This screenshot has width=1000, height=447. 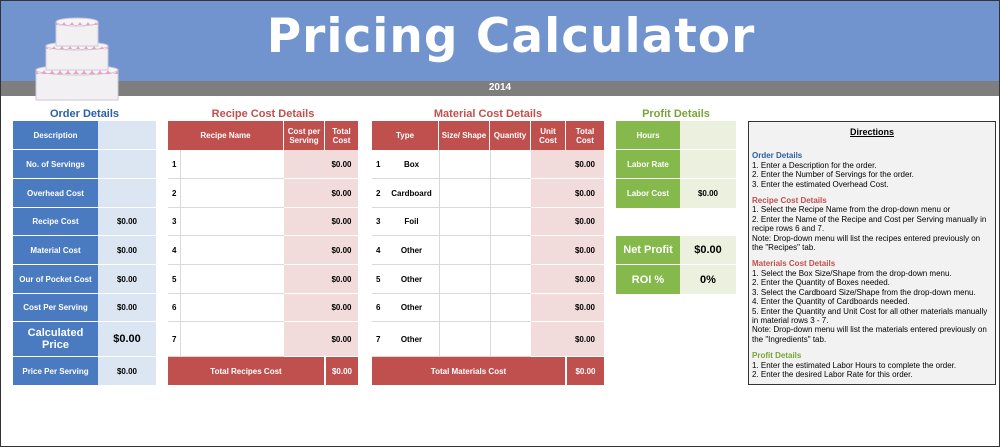 I want to click on year-label: 2014, so click(x=500, y=87).